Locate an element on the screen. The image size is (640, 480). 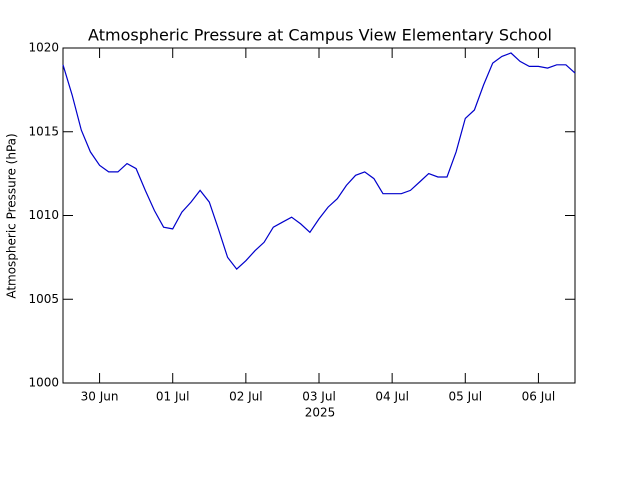
x-tick-label: 03 Jul is located at coordinates (319, 397).